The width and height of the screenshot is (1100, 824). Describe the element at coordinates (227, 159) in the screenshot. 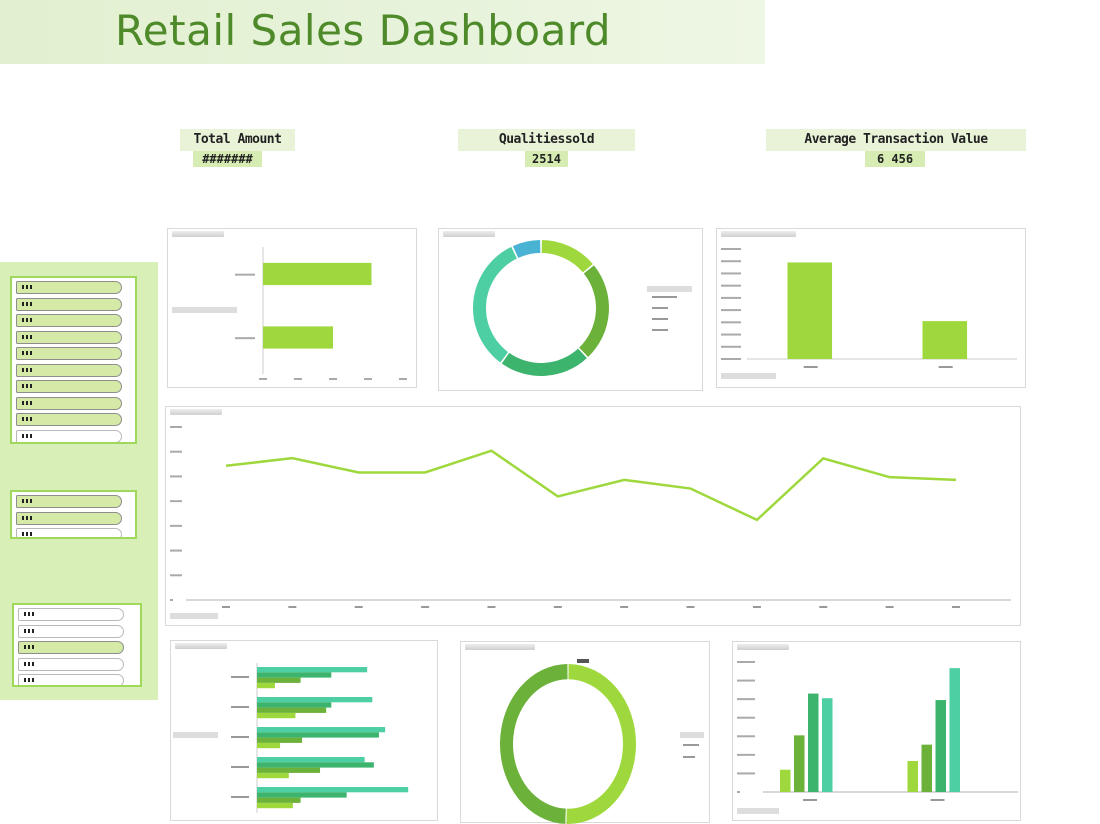

I see `kpi-total-amount-value: #######` at that location.